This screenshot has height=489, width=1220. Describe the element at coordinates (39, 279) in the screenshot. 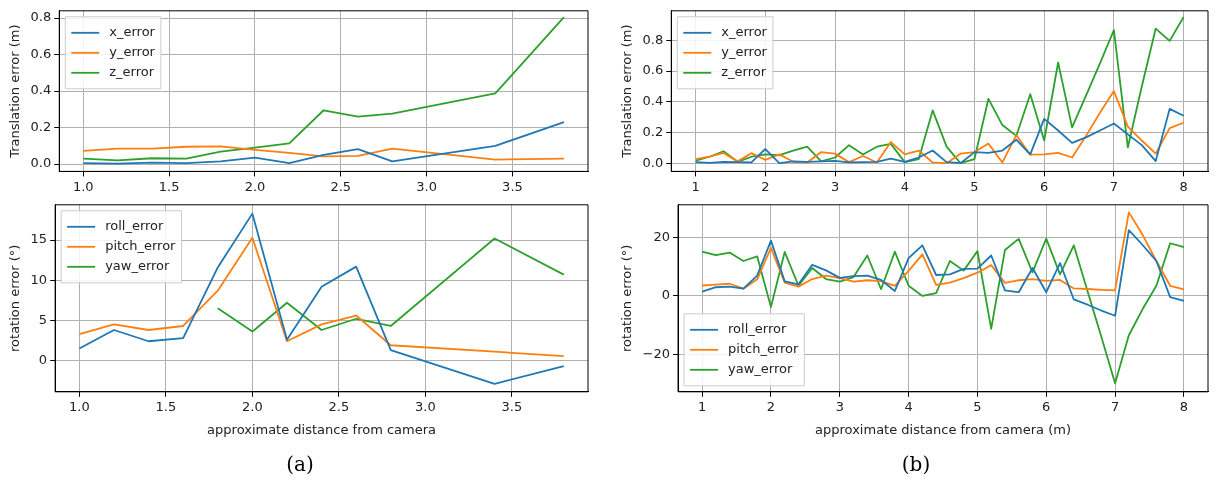

I see `y-tick-label: 10` at that location.